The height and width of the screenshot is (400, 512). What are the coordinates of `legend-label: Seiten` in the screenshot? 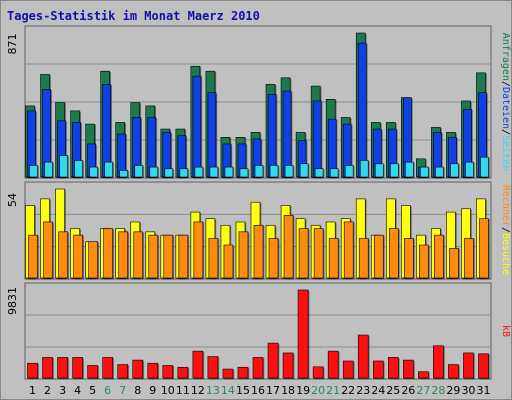 It's located at (505, 153).